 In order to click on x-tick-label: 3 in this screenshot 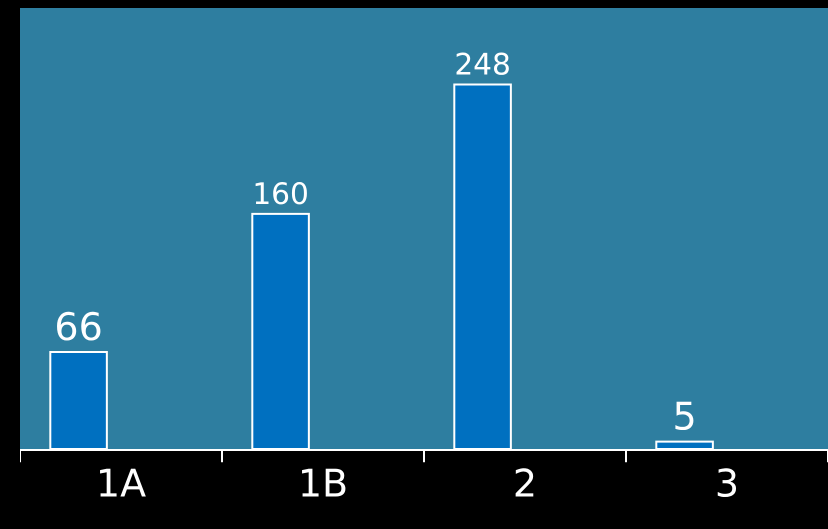, I will do `click(727, 484)`.